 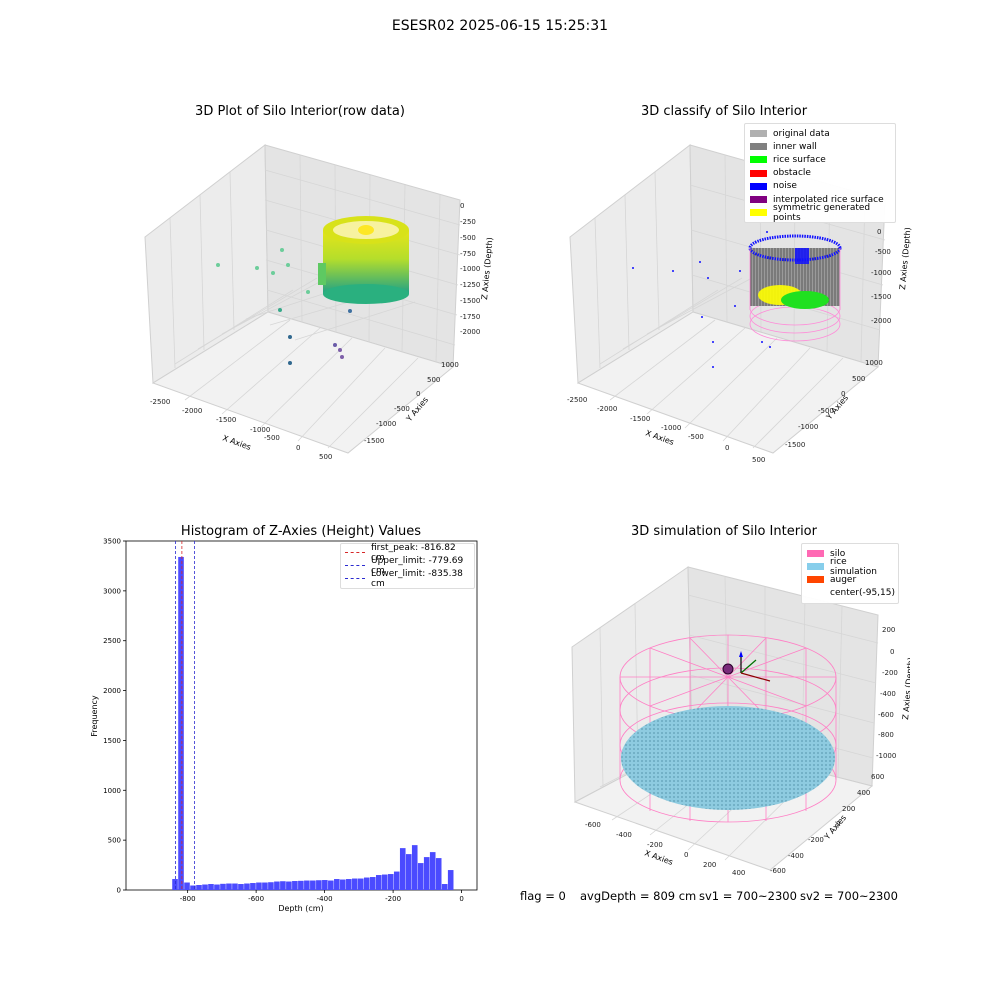 What do you see at coordinates (888, 630) in the screenshot?
I see `plot4-ztick: 200` at bounding box center [888, 630].